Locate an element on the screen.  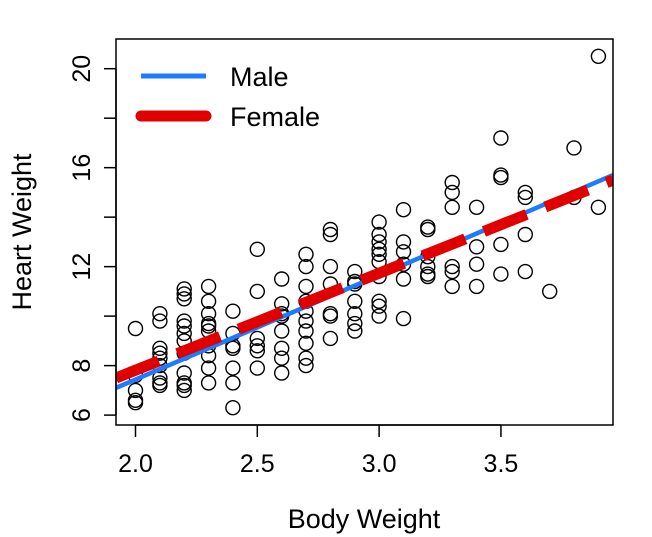
x-axis-title: Body Weight is located at coordinates (364, 519).